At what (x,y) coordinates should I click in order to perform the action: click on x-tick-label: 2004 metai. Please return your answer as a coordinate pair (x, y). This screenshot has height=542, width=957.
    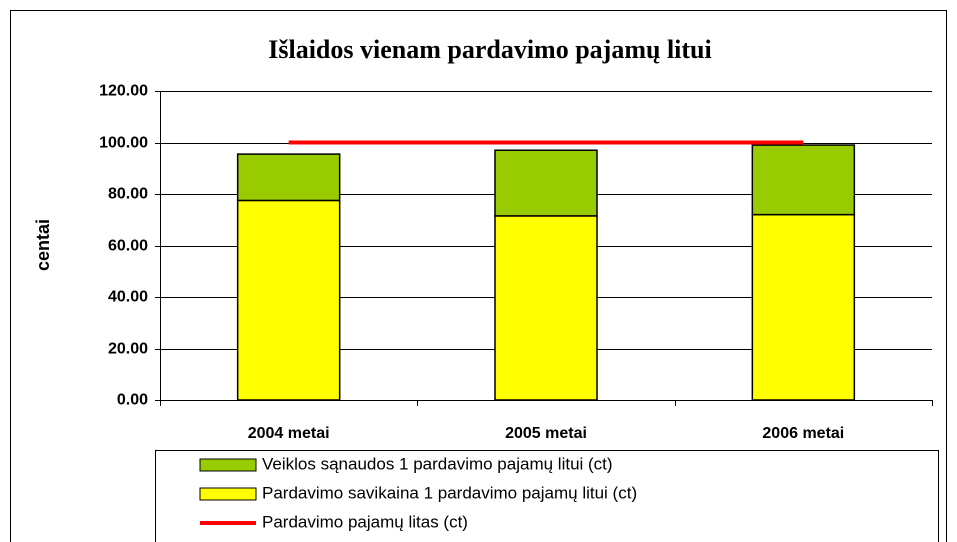
    Looking at the image, I should click on (289, 433).